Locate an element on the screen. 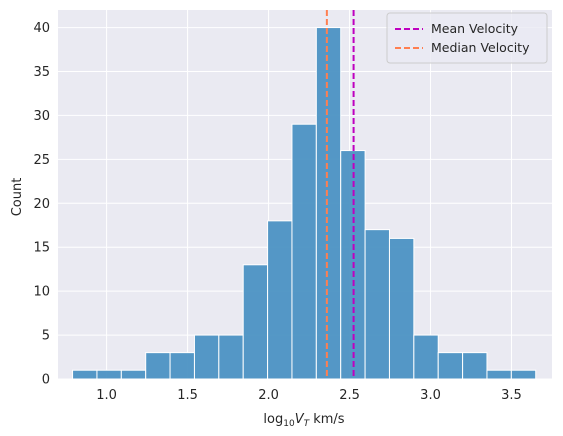 Image resolution: width=563 pixels, height=436 pixels. y-tick-label: 0 is located at coordinates (46, 380).